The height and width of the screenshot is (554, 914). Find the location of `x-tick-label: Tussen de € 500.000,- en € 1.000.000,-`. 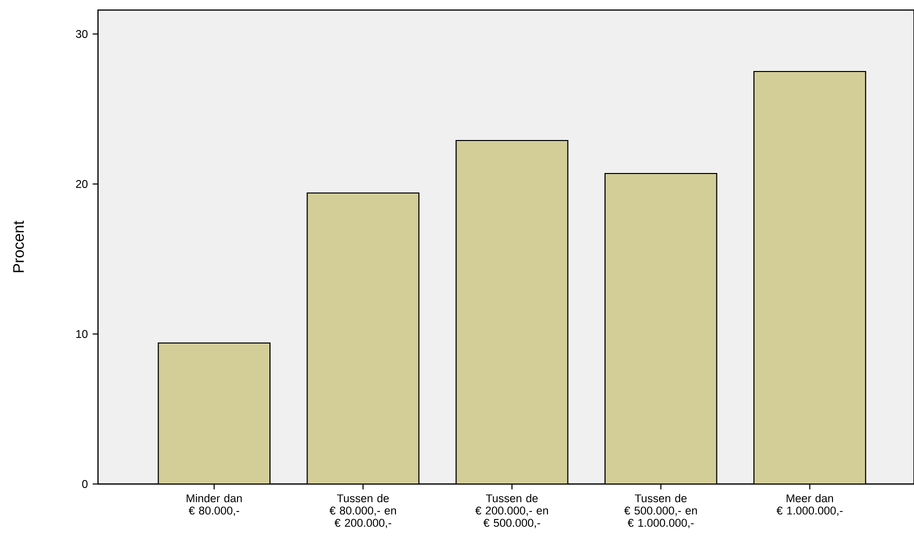

x-tick-label: Tussen de € 500.000,- en € 1.000.000,- is located at coordinates (660, 511).